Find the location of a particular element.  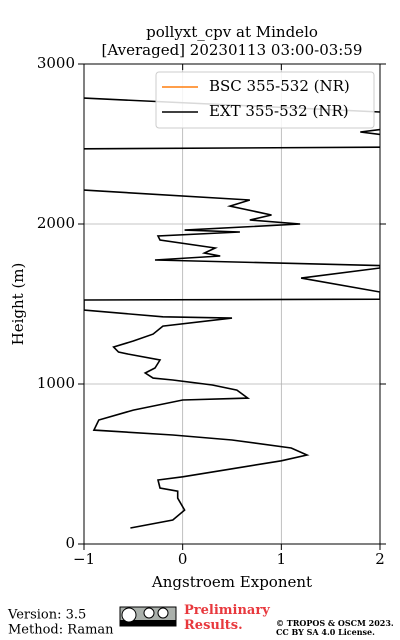

y-tick-label: 1000 is located at coordinates (56, 383).